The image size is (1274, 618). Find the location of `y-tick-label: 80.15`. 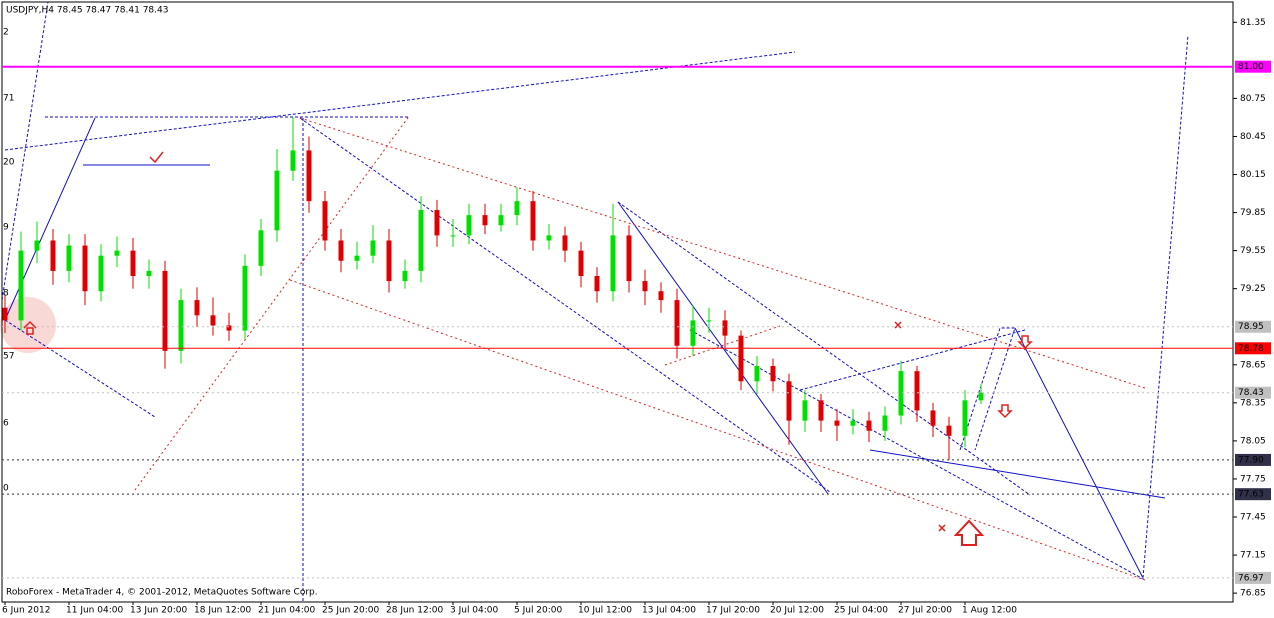

y-tick-label: 80.15 is located at coordinates (1253, 175).